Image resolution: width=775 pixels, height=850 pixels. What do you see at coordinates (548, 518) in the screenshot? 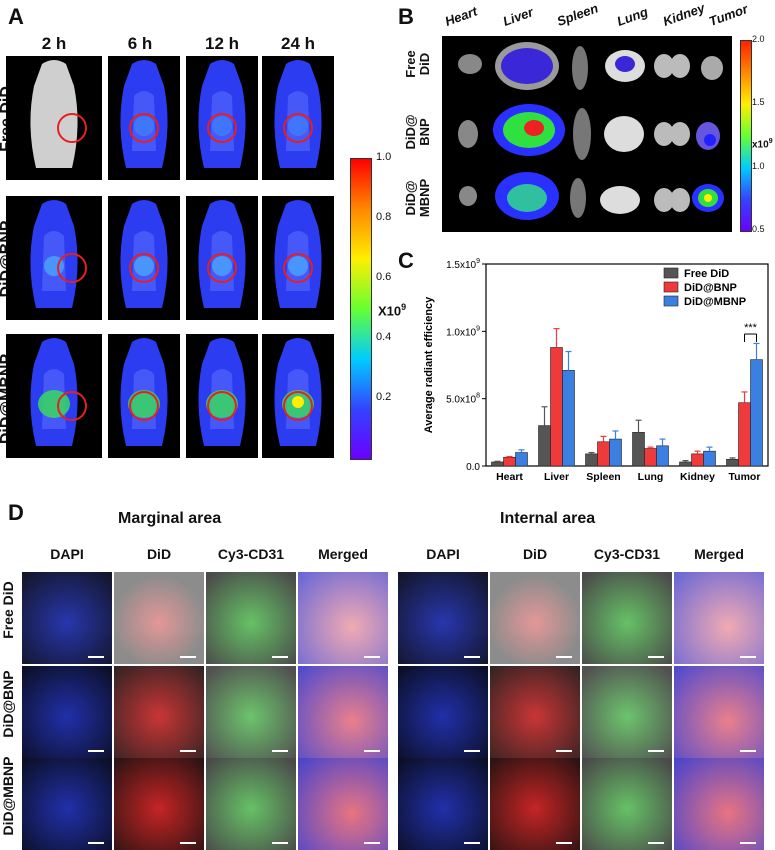
I see `section-title-internal: Internal area` at bounding box center [548, 518].